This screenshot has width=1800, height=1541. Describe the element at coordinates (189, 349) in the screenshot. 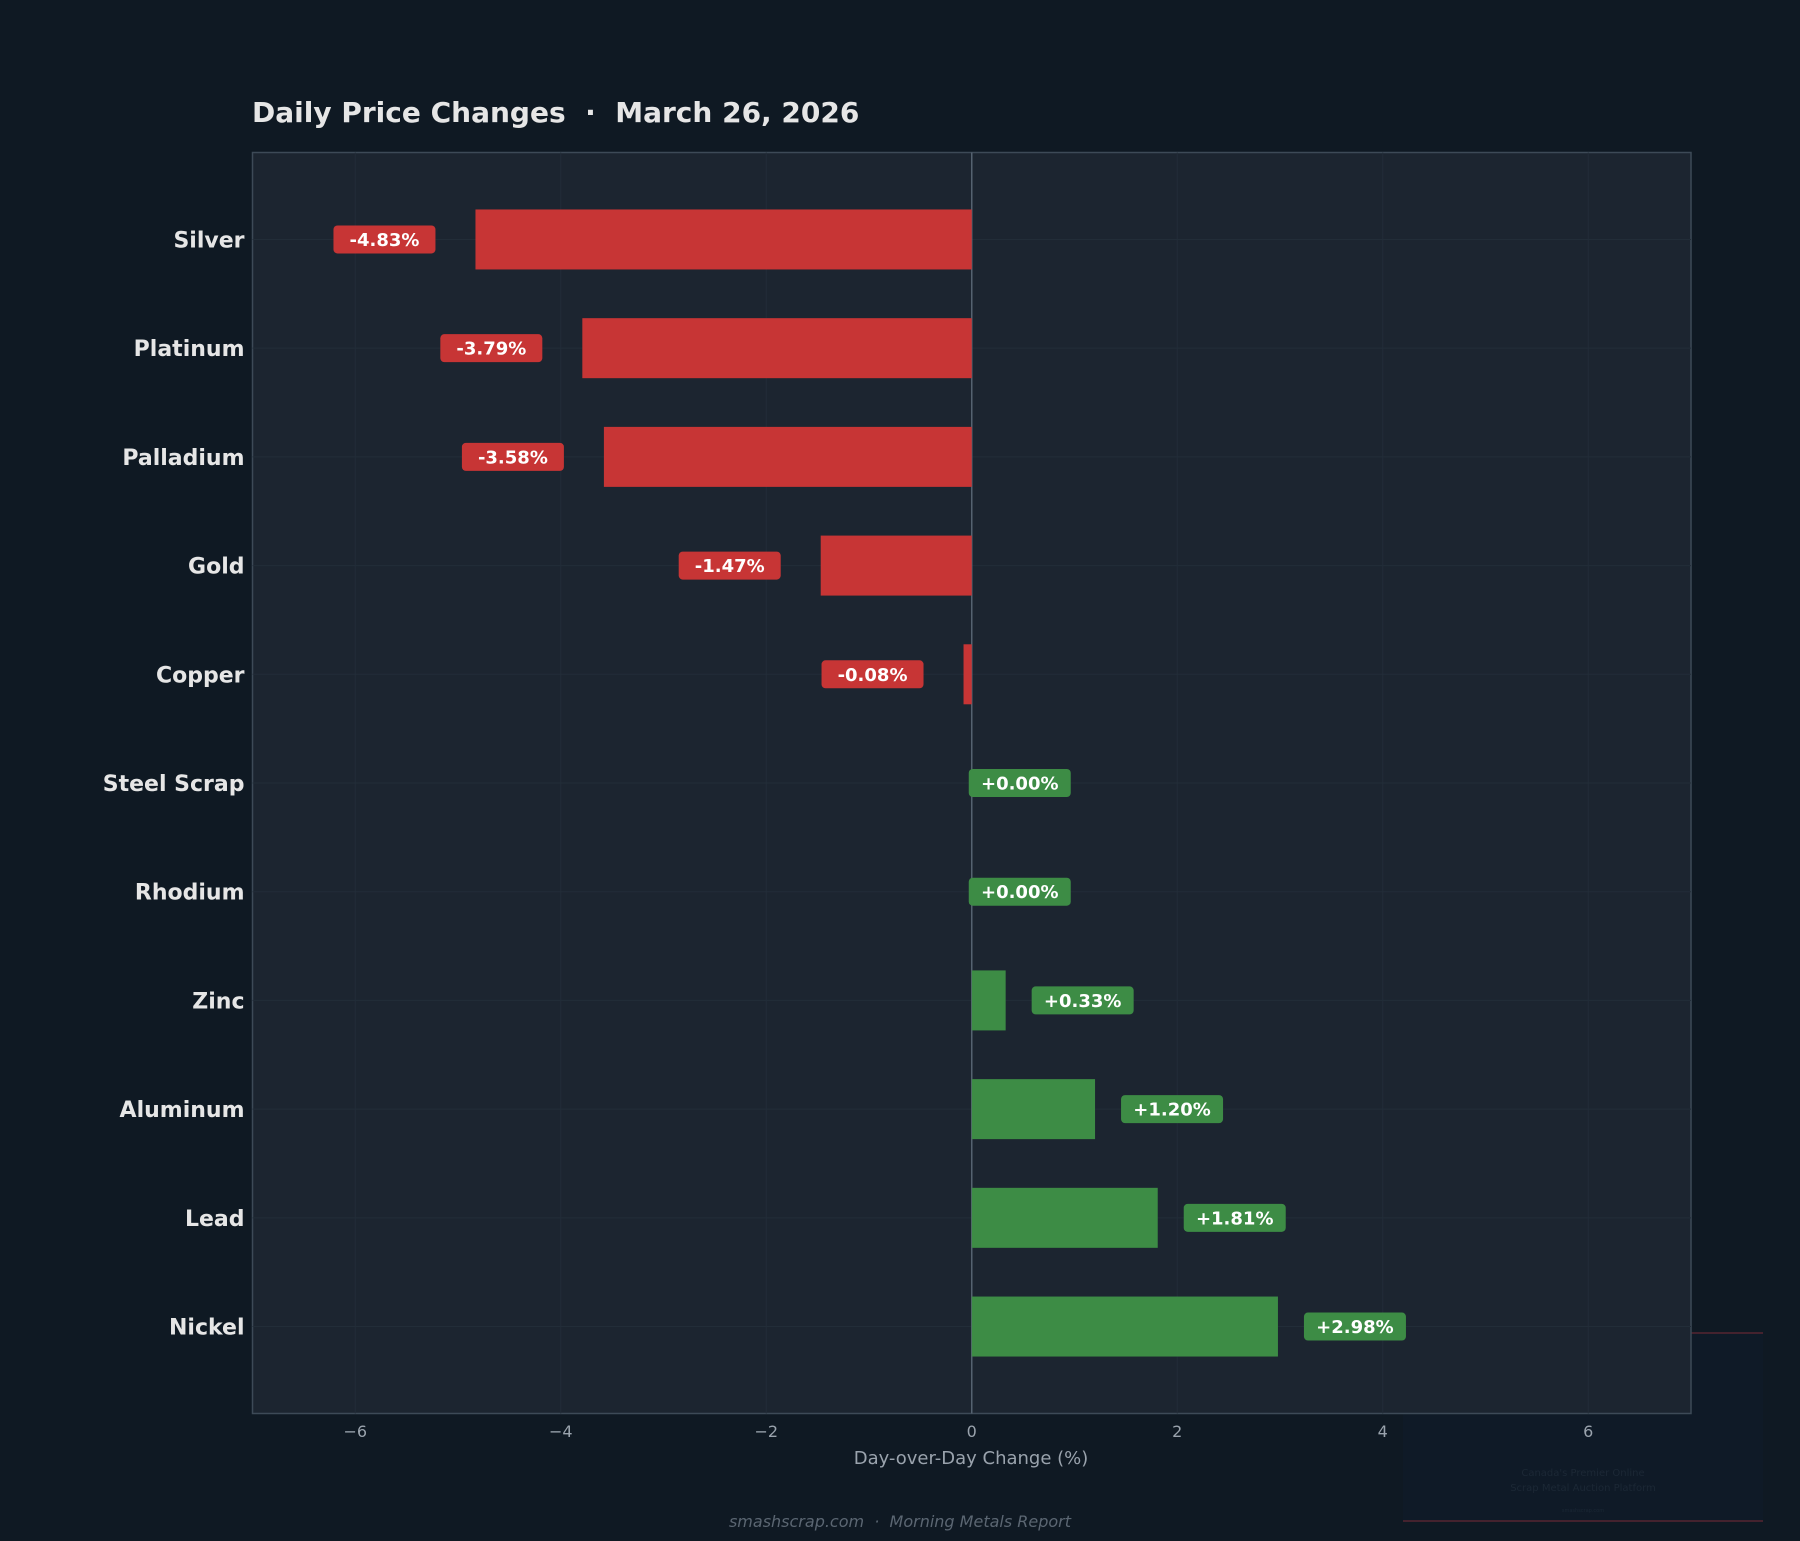

I see `y-tick-label: Platinum` at that location.